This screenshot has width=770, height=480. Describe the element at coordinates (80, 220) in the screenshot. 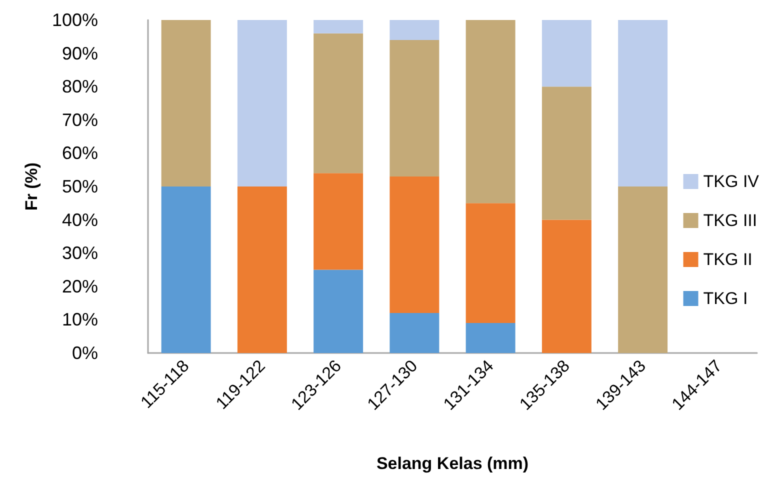

I see `y-tick-label: 40%` at that location.